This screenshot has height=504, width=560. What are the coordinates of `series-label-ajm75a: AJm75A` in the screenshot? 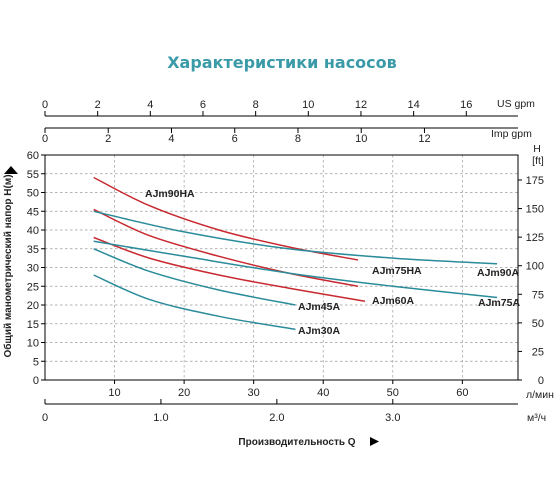 It's located at (499, 303).